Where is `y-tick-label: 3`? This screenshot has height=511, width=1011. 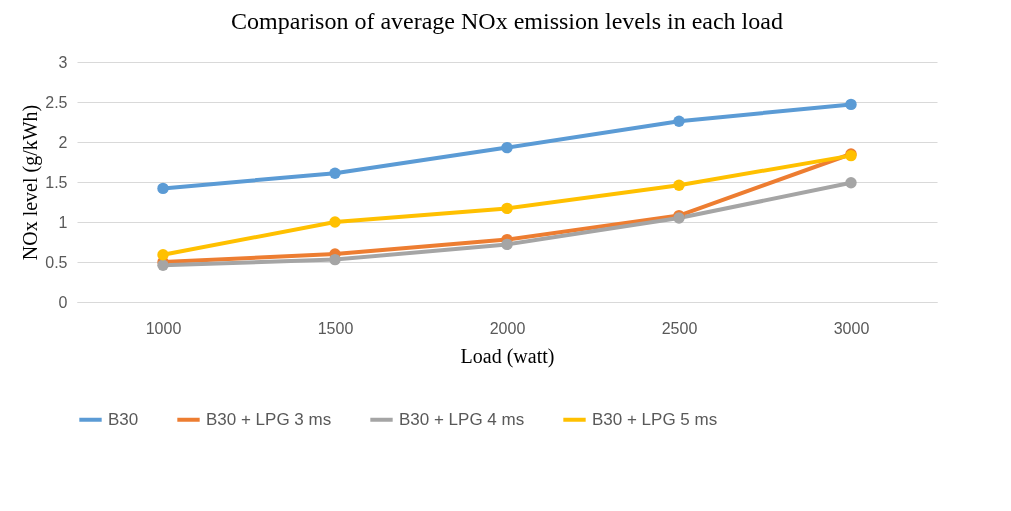 y-tick-label: 3 is located at coordinates (63, 62).